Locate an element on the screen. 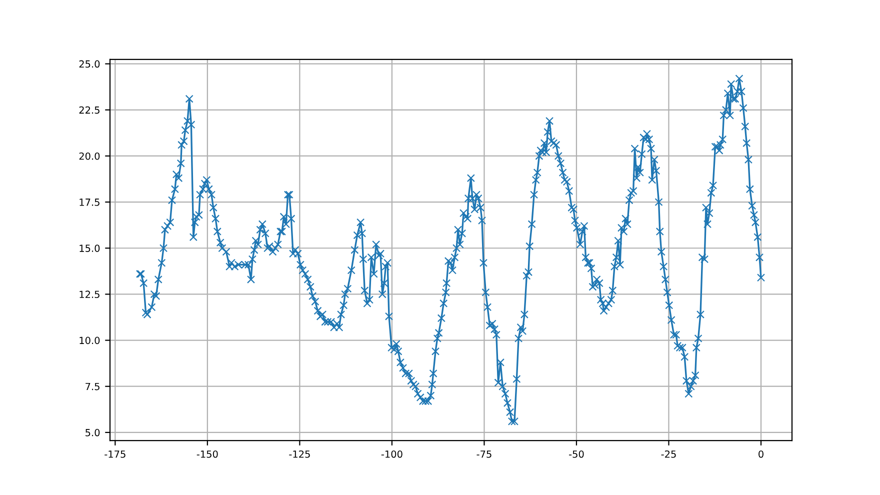  y-tick-label: 5.0 is located at coordinates (93, 432).